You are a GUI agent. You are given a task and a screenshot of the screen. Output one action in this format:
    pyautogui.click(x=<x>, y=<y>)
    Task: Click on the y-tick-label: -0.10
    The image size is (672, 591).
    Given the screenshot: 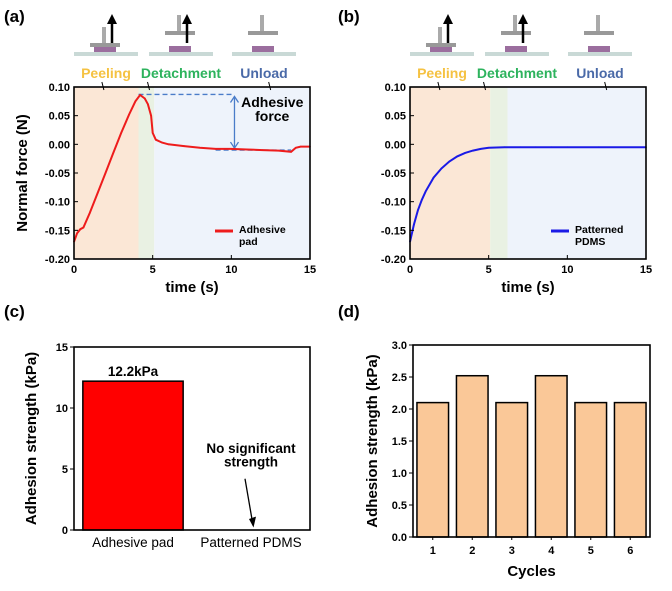 What is the action you would take?
    pyautogui.click(x=57, y=203)
    